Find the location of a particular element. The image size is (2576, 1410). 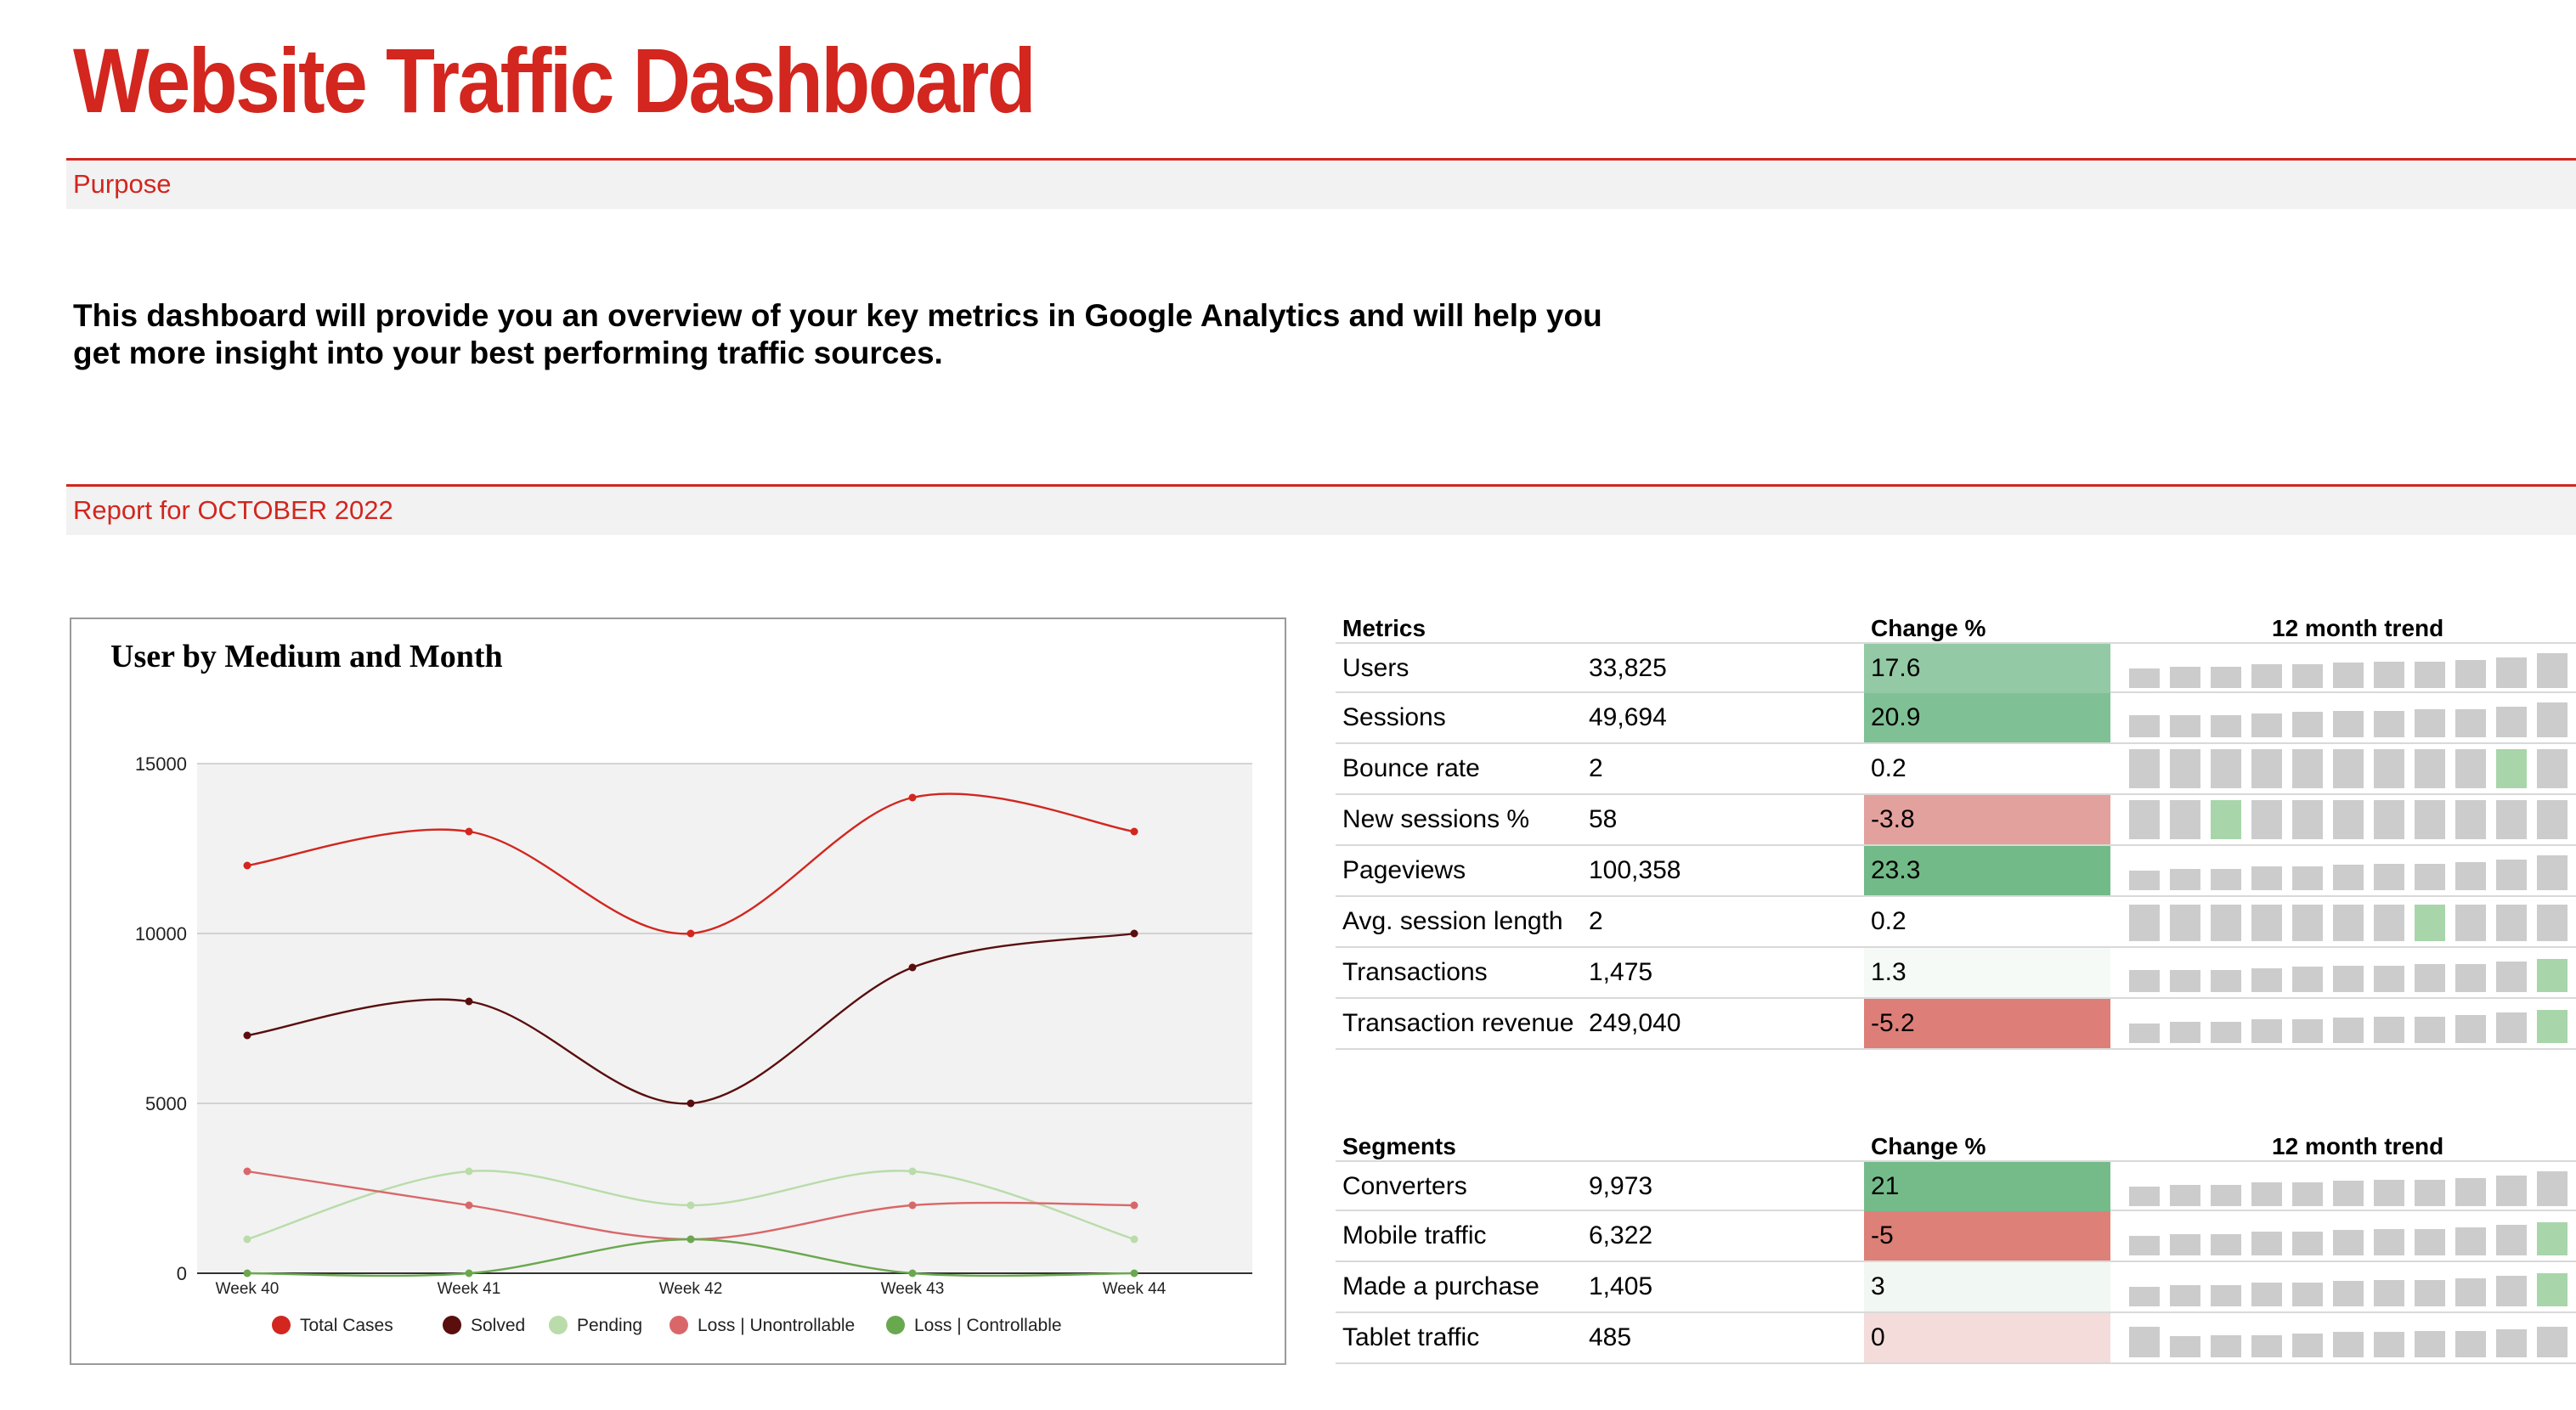

table-row: Avg. session length 2 0.2 is located at coordinates (1956, 922).